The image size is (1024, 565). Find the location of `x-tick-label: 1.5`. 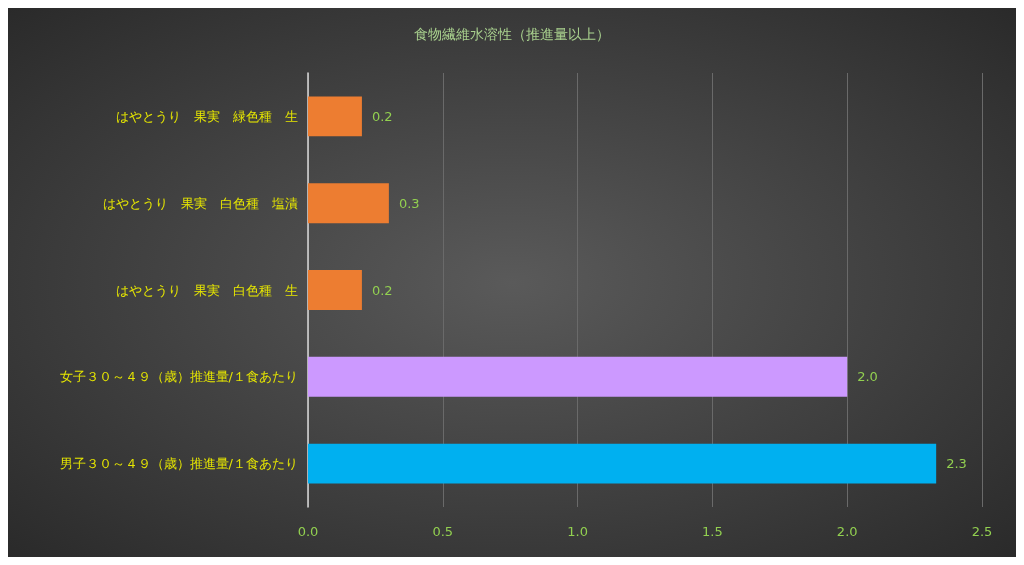

x-tick-label: 1.5 is located at coordinates (712, 531).